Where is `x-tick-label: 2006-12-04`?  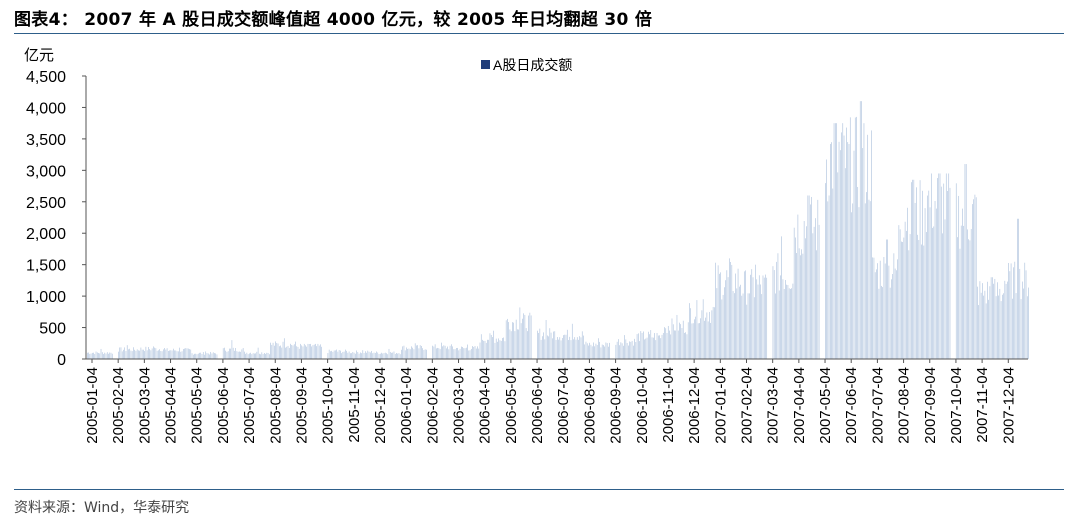 x-tick-label: 2006-12-04 is located at coordinates (694, 405).